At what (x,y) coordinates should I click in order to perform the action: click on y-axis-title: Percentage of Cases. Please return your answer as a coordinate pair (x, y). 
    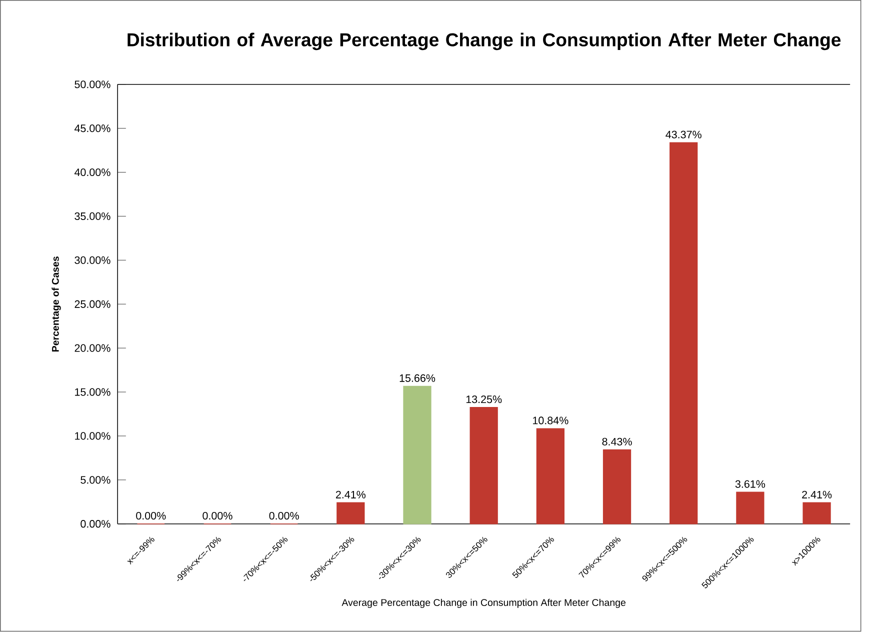
    Looking at the image, I should click on (56, 304).